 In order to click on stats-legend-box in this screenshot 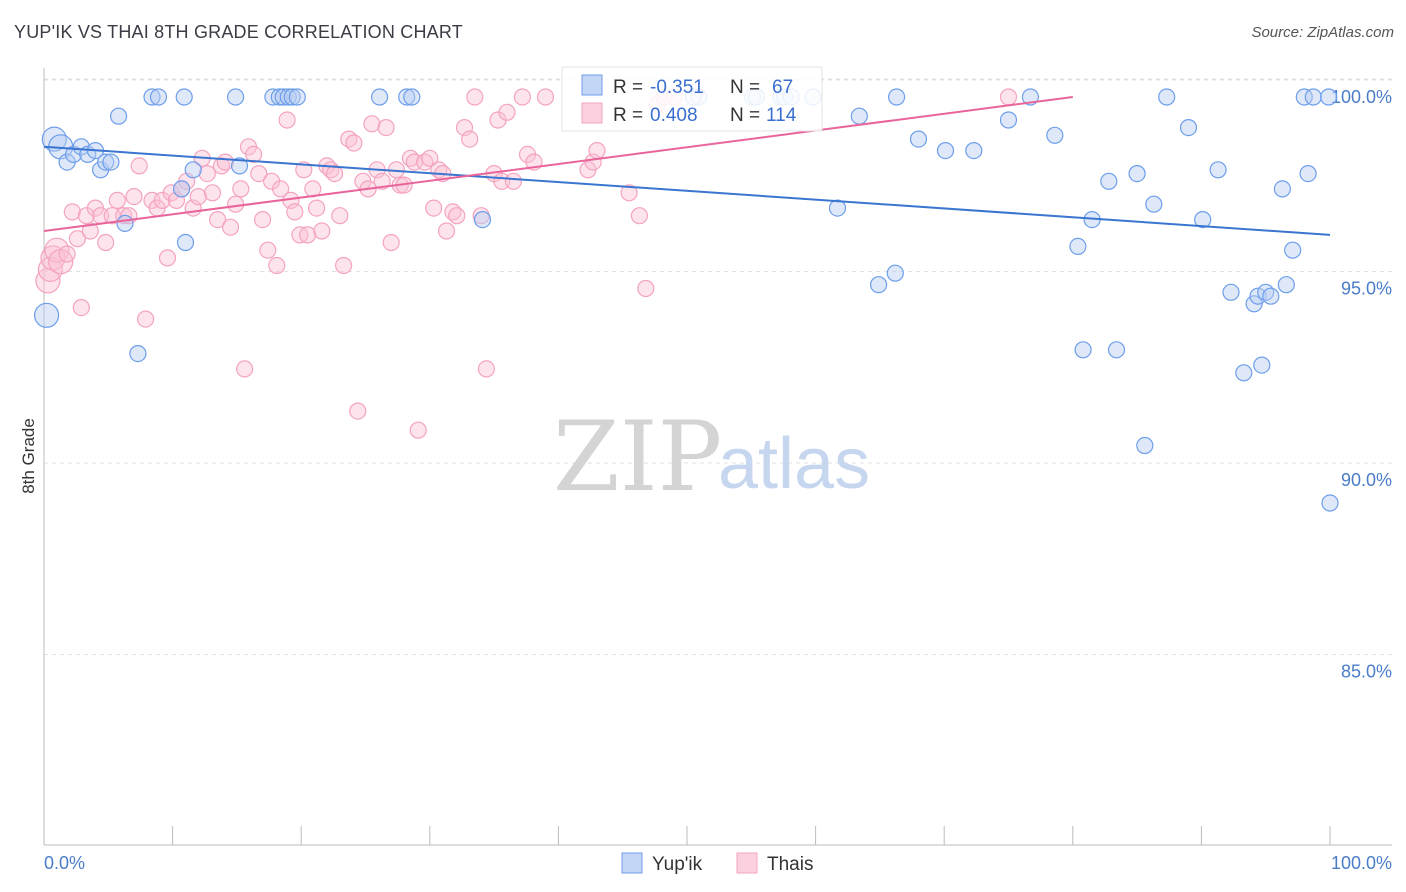, I will do `click(692, 99)`.